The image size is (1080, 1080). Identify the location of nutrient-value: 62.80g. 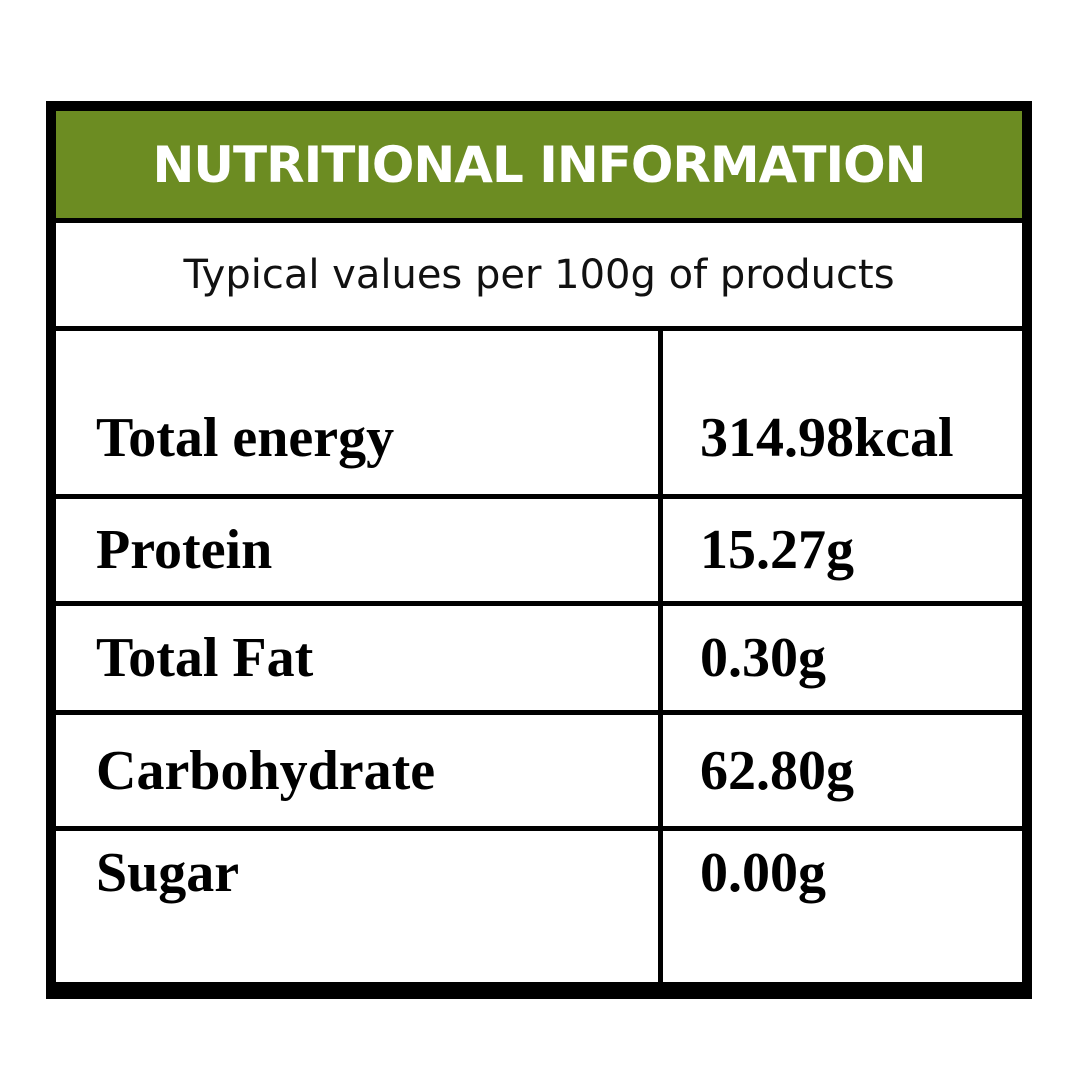
(842, 770).